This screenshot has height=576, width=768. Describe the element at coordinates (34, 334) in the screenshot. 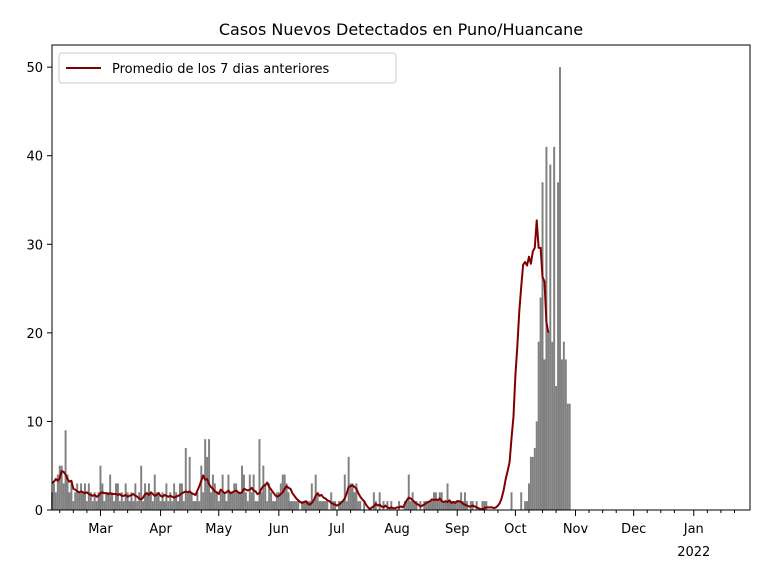

I see `y-tick-label: 20` at that location.